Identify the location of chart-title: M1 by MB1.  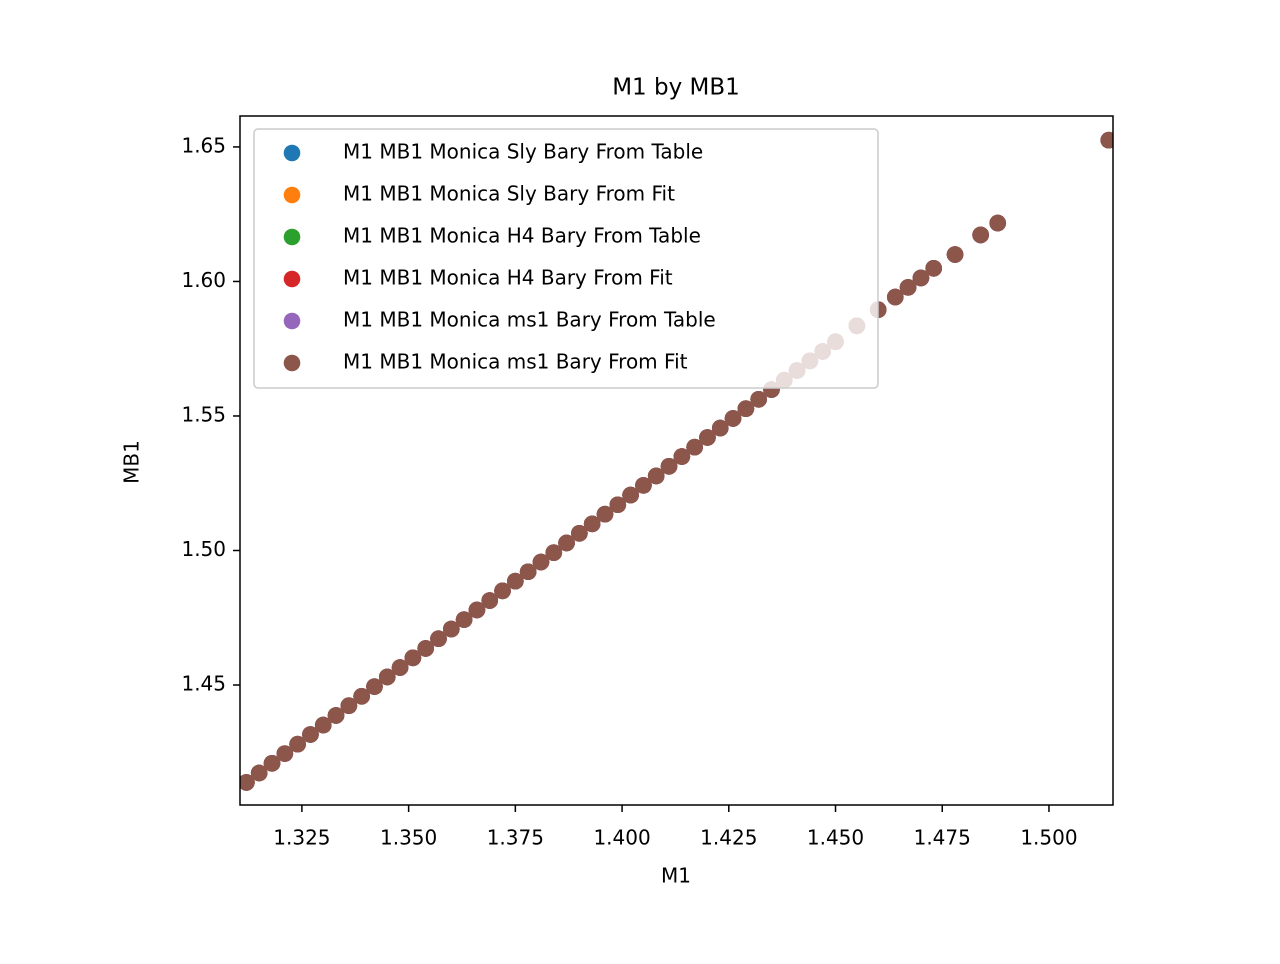
(676, 88).